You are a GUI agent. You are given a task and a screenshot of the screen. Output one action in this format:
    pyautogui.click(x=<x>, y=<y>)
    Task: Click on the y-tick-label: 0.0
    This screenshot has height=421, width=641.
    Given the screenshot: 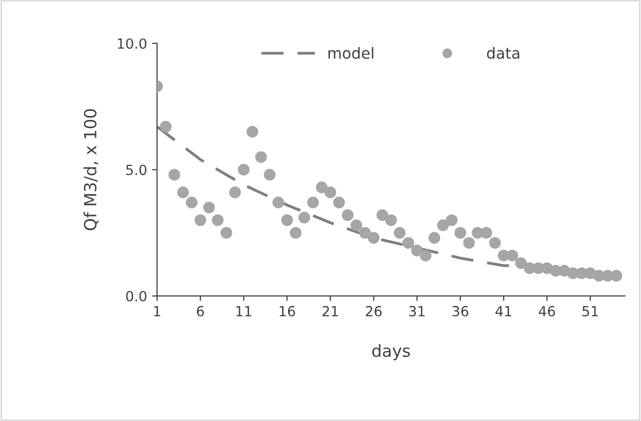 What is the action you would take?
    pyautogui.click(x=136, y=296)
    